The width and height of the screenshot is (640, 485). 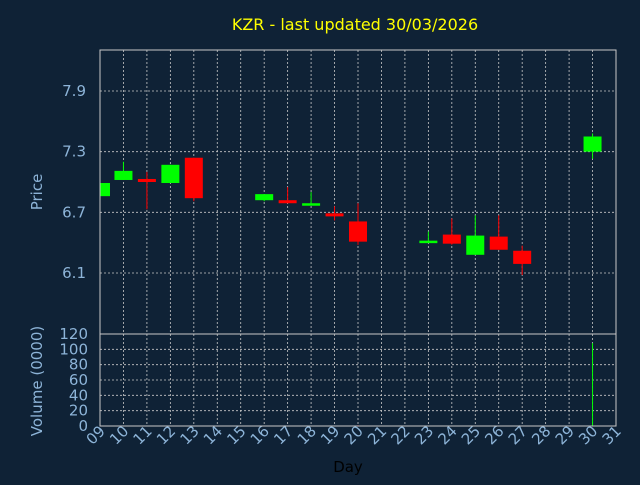 I want to click on volume-tick-label: 80, so click(x=78, y=365).